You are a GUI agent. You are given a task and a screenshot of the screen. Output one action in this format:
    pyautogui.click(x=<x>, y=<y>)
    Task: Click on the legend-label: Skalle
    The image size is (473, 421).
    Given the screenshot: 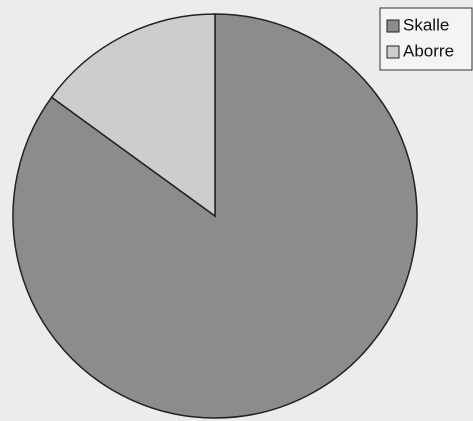 What is the action you would take?
    pyautogui.click(x=426, y=24)
    